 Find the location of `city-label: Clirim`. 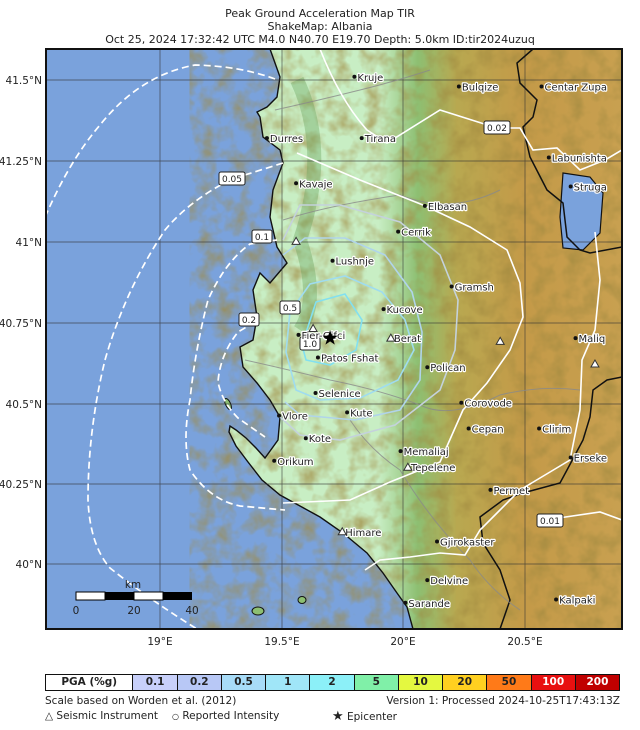

city-label: Clirim is located at coordinates (556, 430).